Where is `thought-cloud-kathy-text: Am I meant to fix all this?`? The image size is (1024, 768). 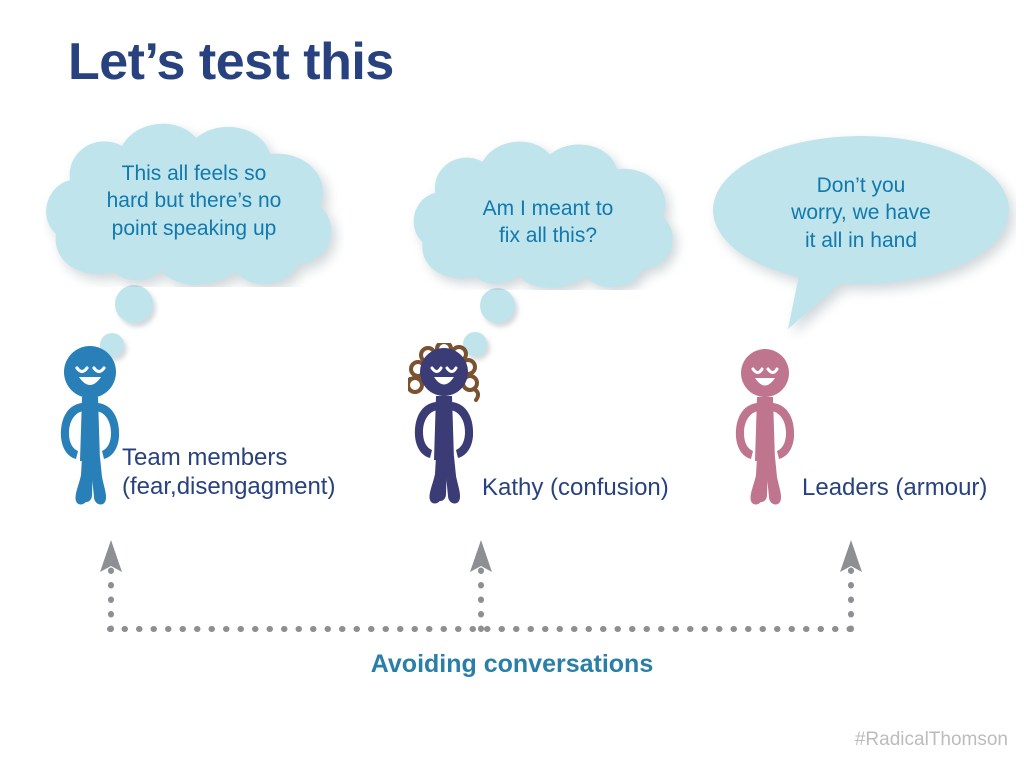 thought-cloud-kathy-text: Am I meant to fix all this? is located at coordinates (548, 222).